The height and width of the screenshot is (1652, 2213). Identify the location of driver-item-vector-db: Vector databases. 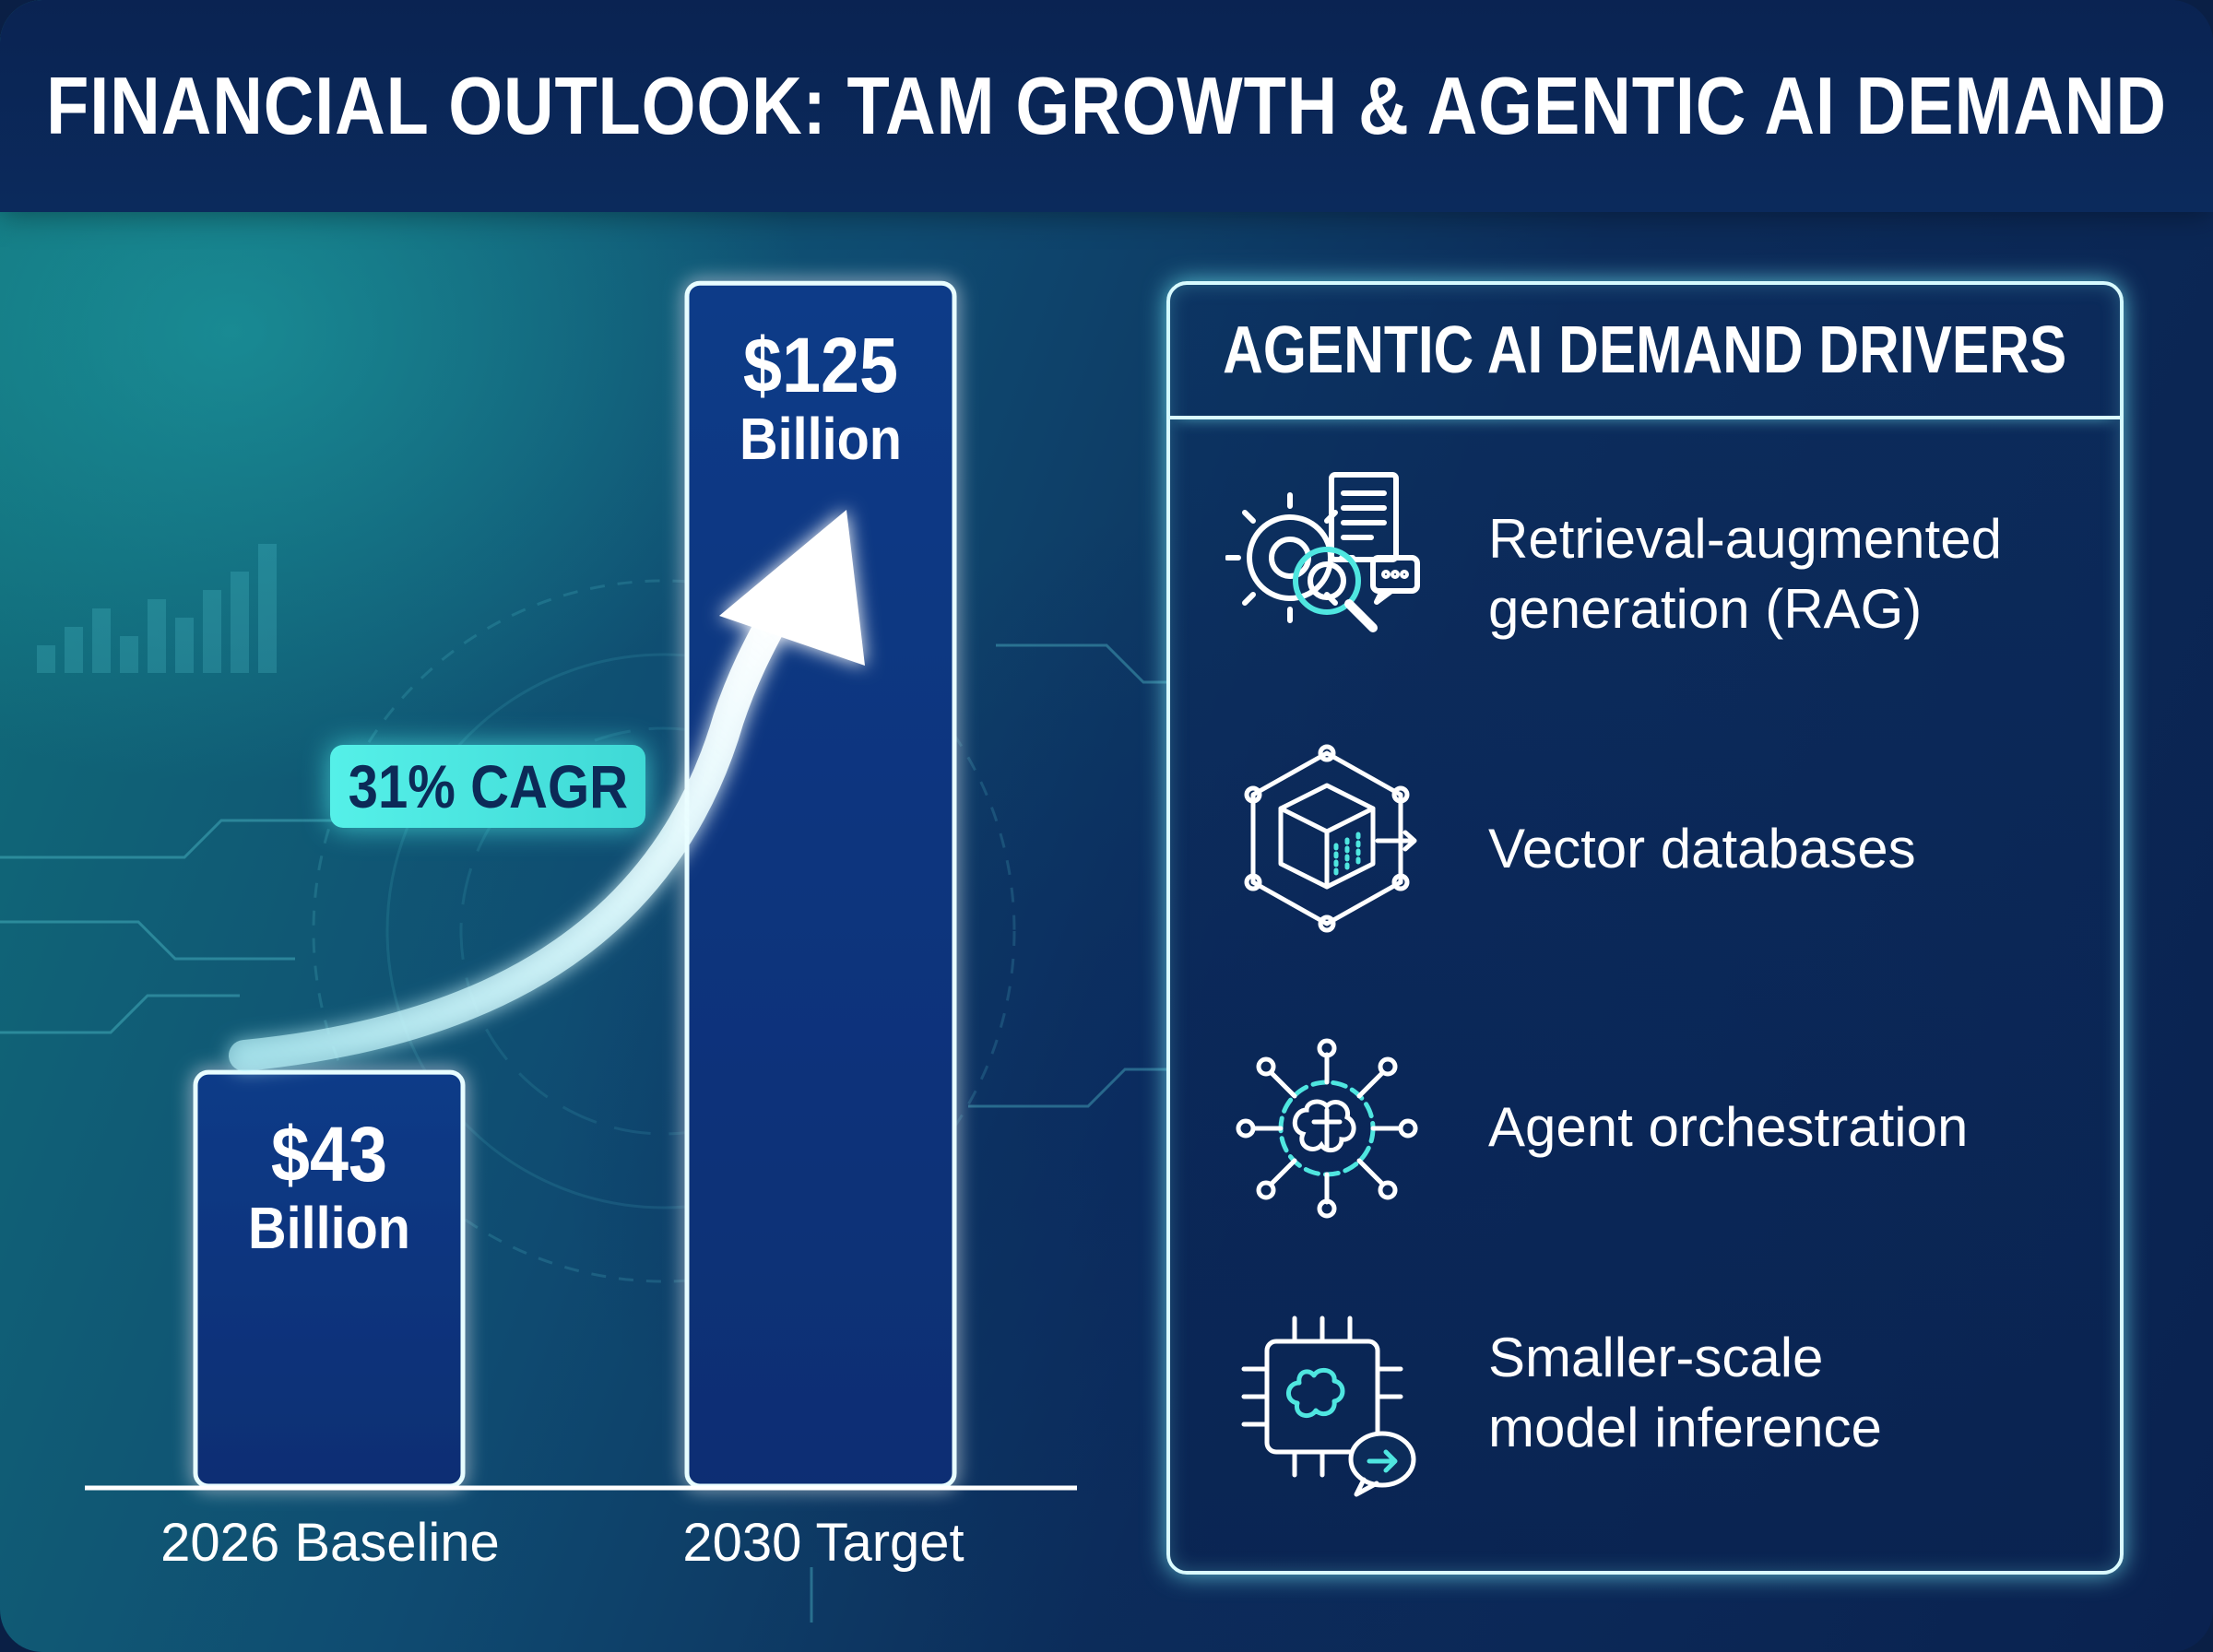
(1645, 850).